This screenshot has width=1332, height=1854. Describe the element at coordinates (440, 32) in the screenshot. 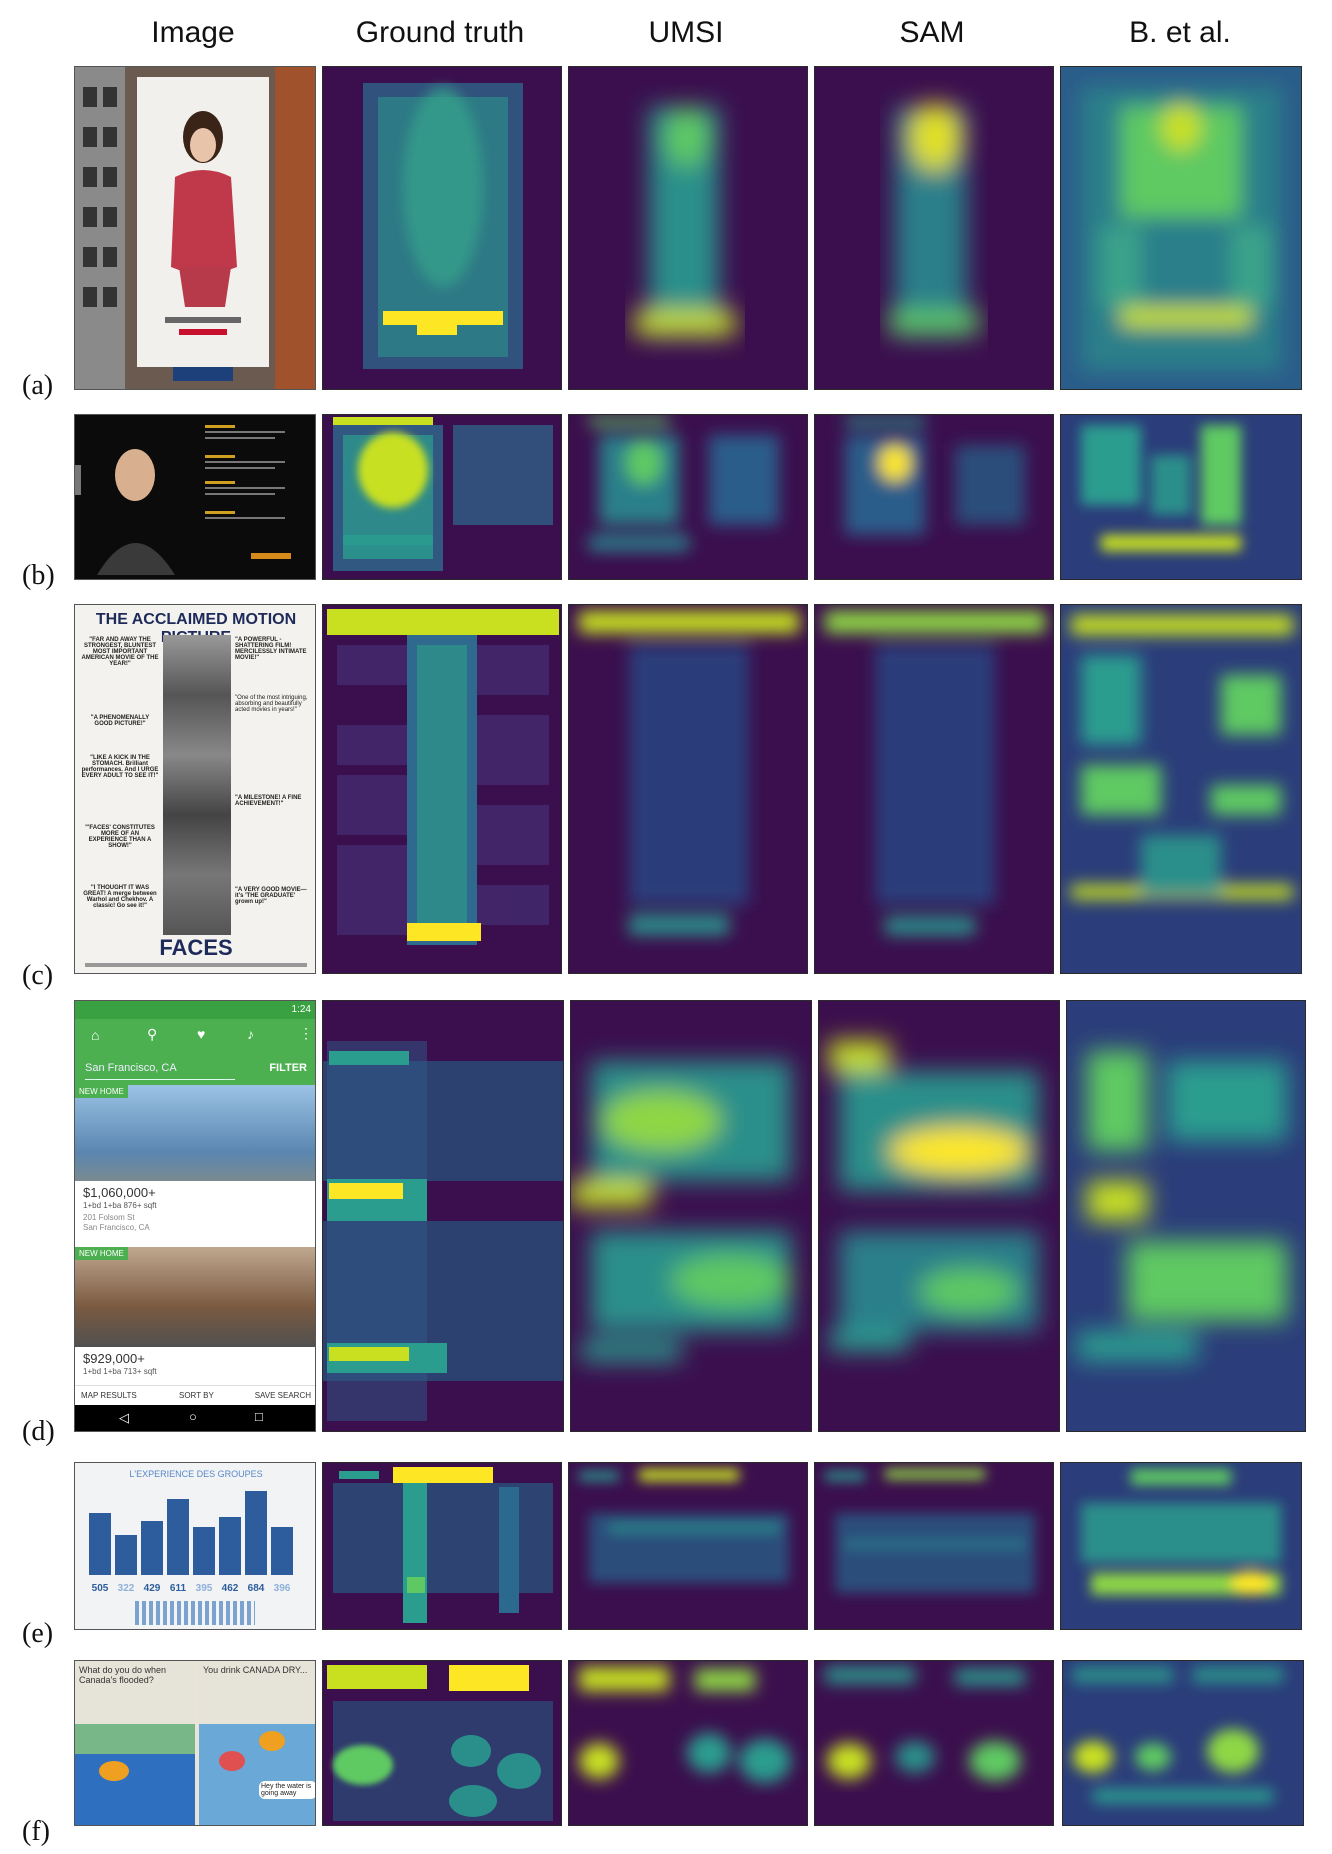

I see `column-header-ground-truth: Ground truth` at that location.